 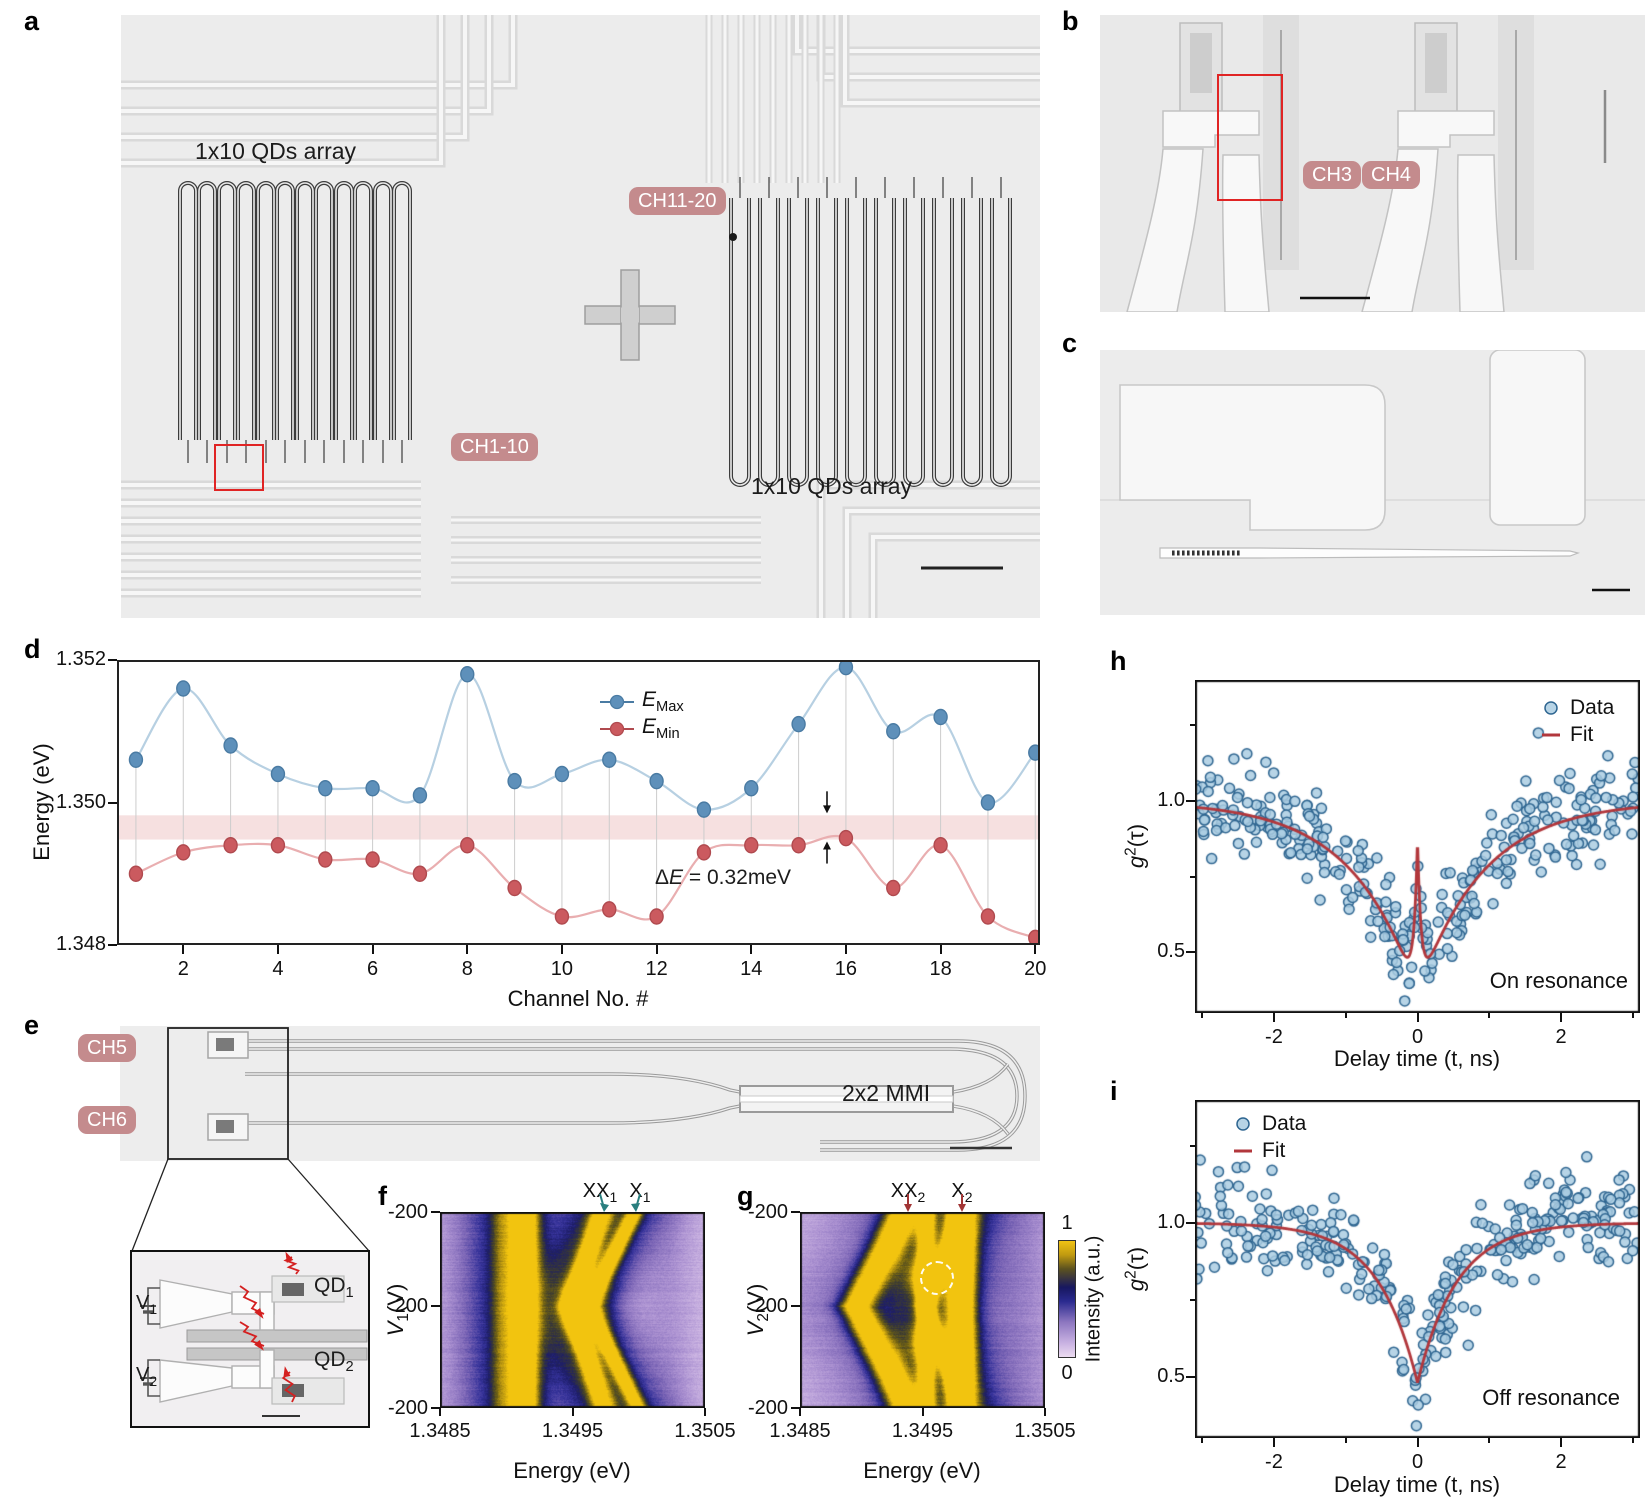 What do you see at coordinates (1551, 1397) in the screenshot?
I see `off-resonance-label: Off resonance` at bounding box center [1551, 1397].